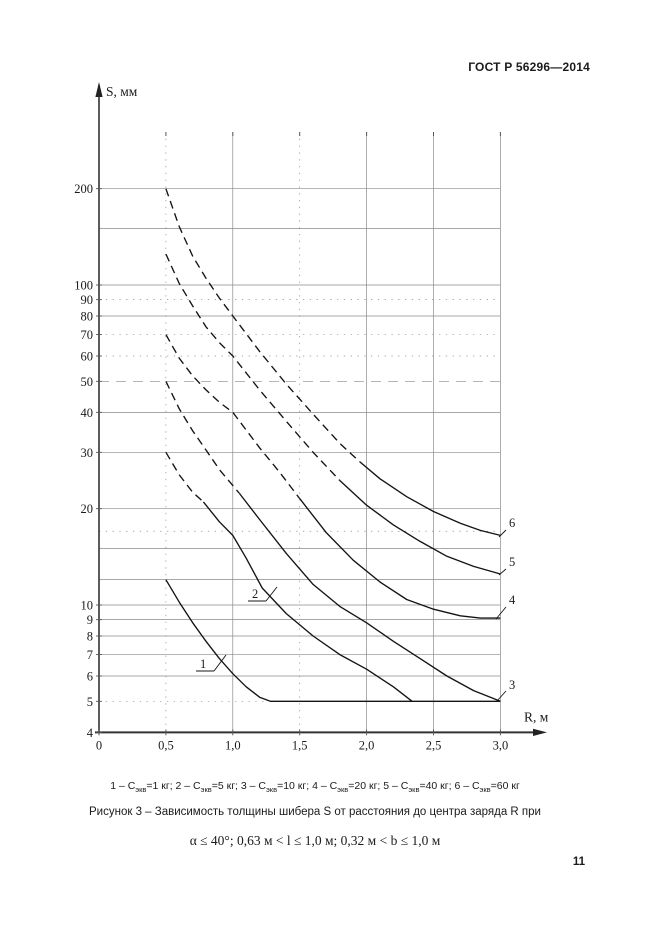  Describe the element at coordinates (90, 620) in the screenshot. I see `y-tick-label: 9` at that location.